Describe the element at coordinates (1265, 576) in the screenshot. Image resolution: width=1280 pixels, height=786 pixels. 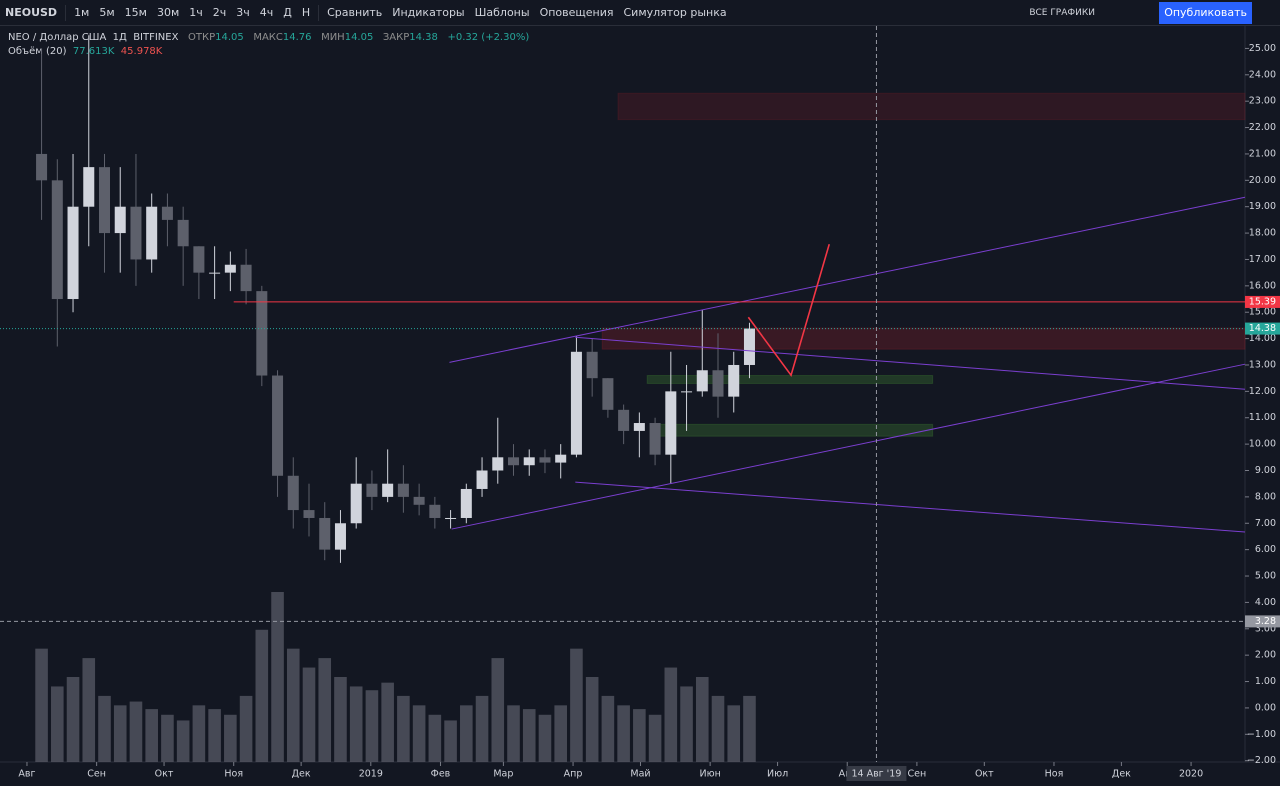
I see `y-tick-label: 5.00` at that location.